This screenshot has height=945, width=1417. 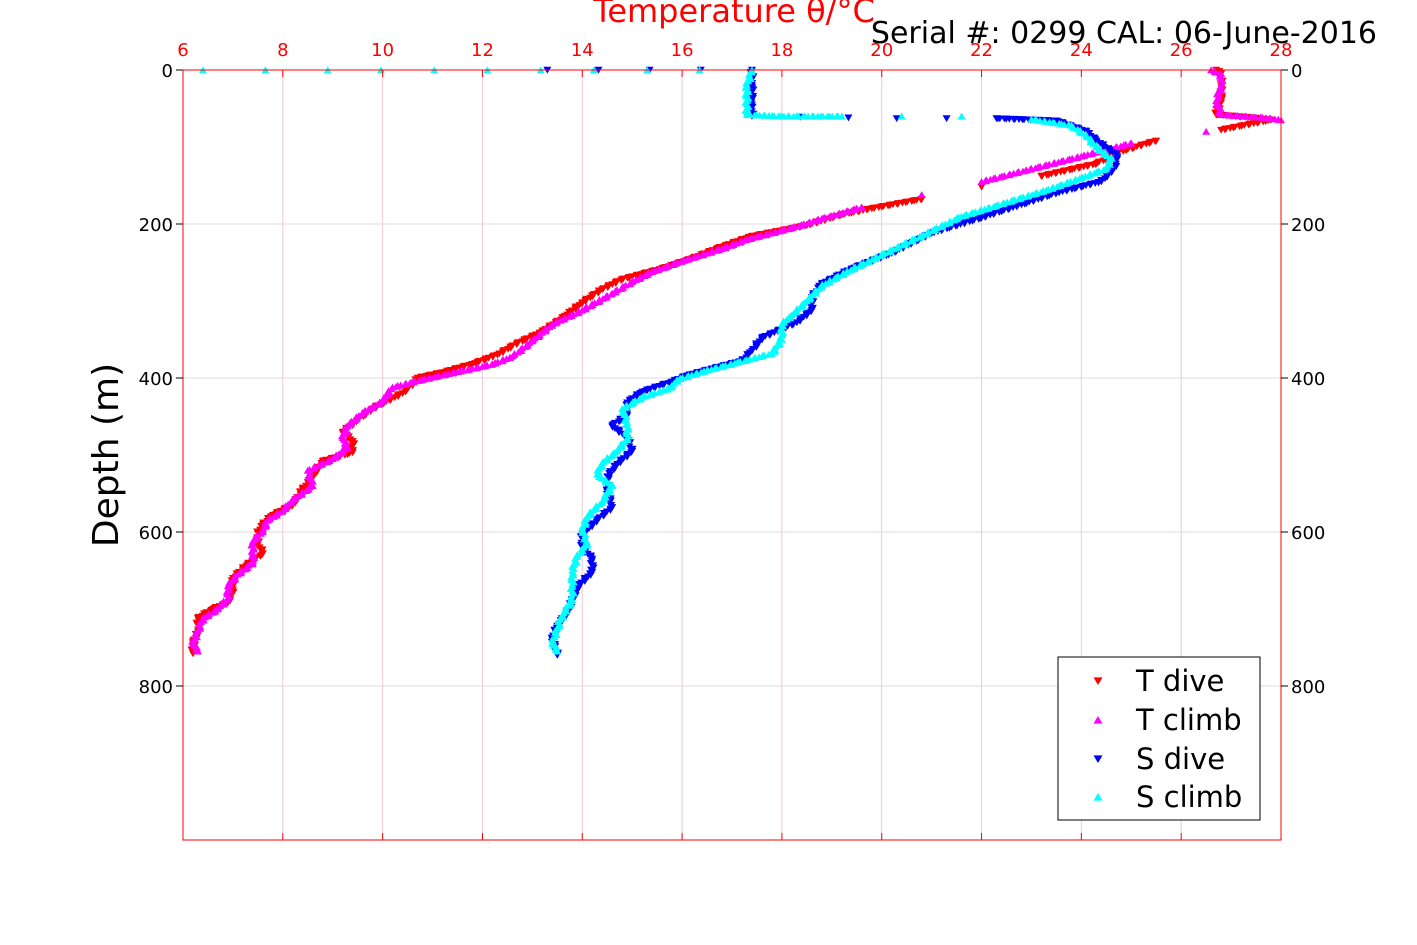 I want to click on x-tick-label: 16, so click(x=682, y=50).